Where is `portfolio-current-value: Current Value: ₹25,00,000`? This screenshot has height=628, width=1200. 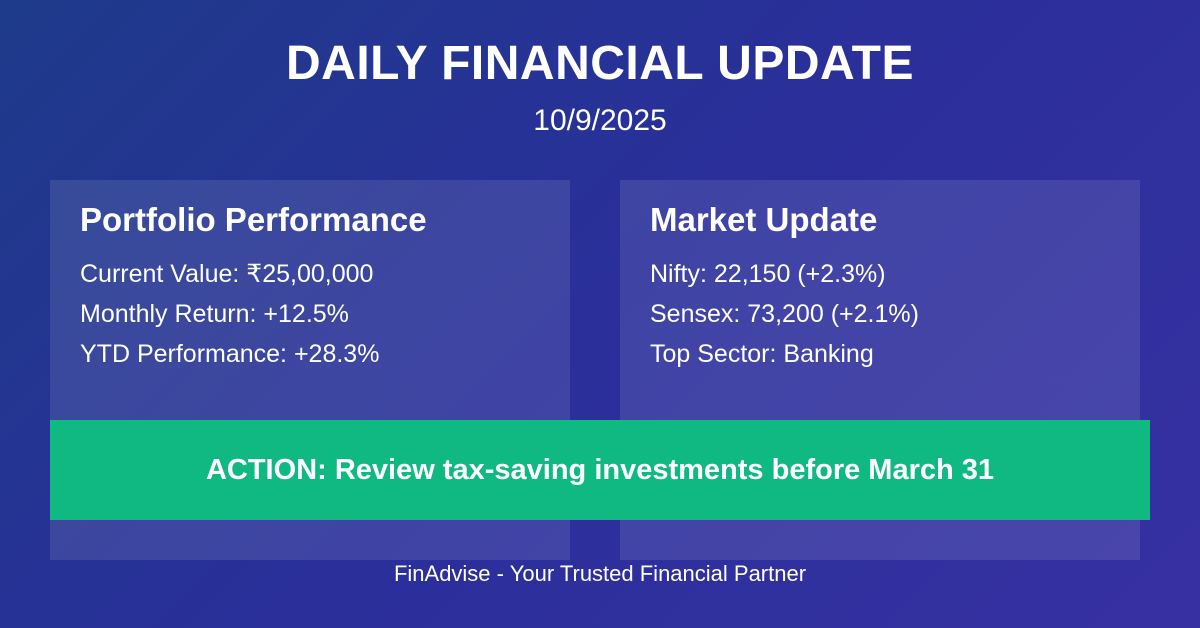
portfolio-current-value: Current Value: ₹25,00,000 is located at coordinates (227, 274).